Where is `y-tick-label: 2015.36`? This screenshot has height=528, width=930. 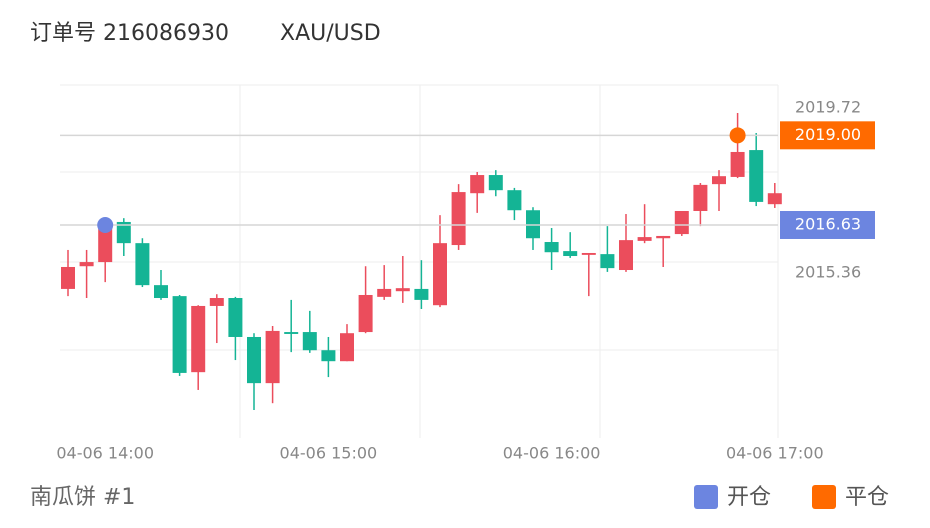
y-tick-label: 2015.36 is located at coordinates (828, 272).